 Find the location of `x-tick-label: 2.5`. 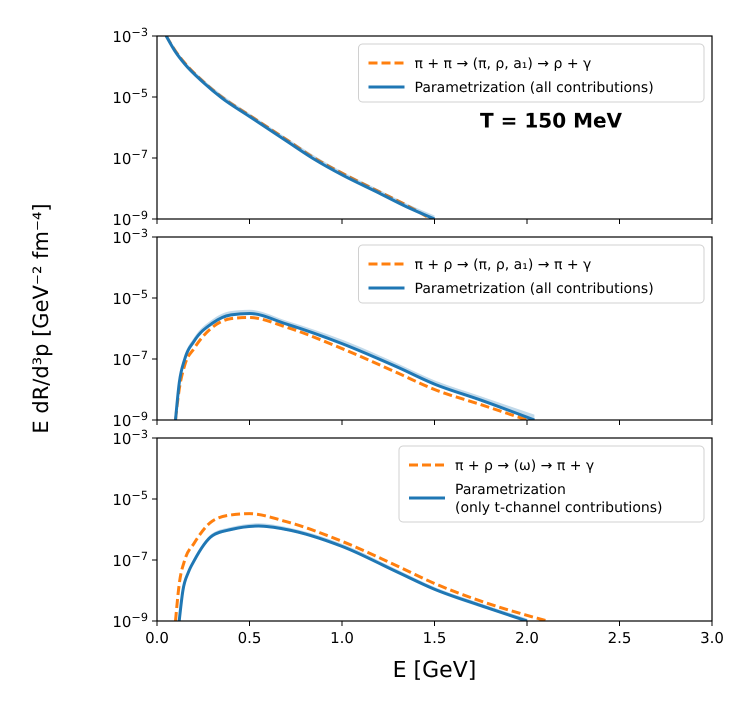

x-tick-label: 2.5 is located at coordinates (620, 638).